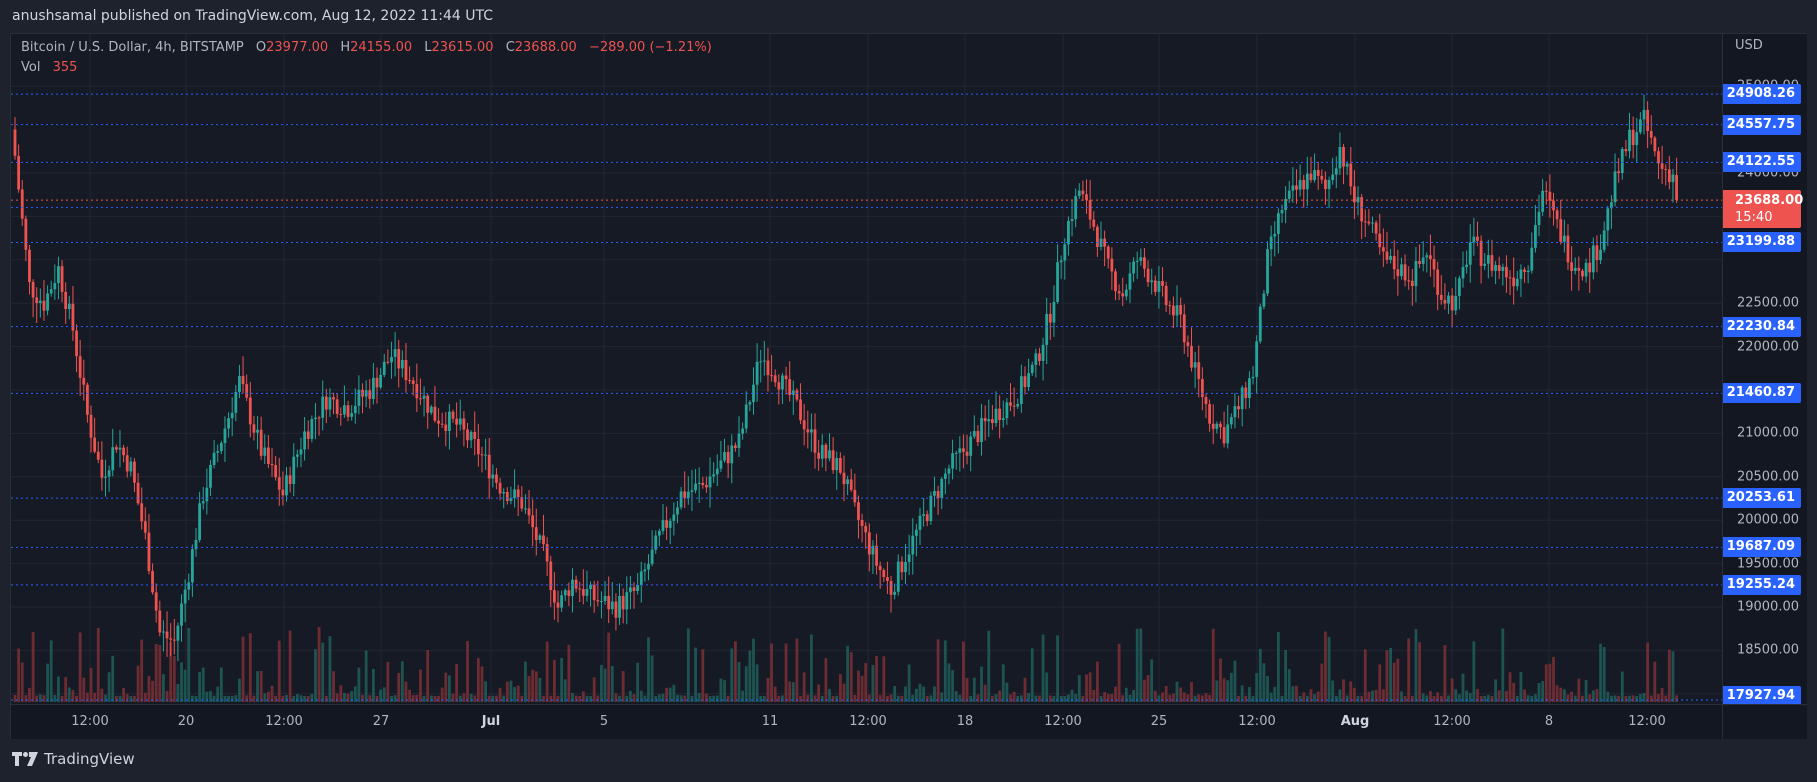 Image resolution: width=1817 pixels, height=782 pixels. I want to click on price-tick-label: 19500.00, so click(1767, 564).